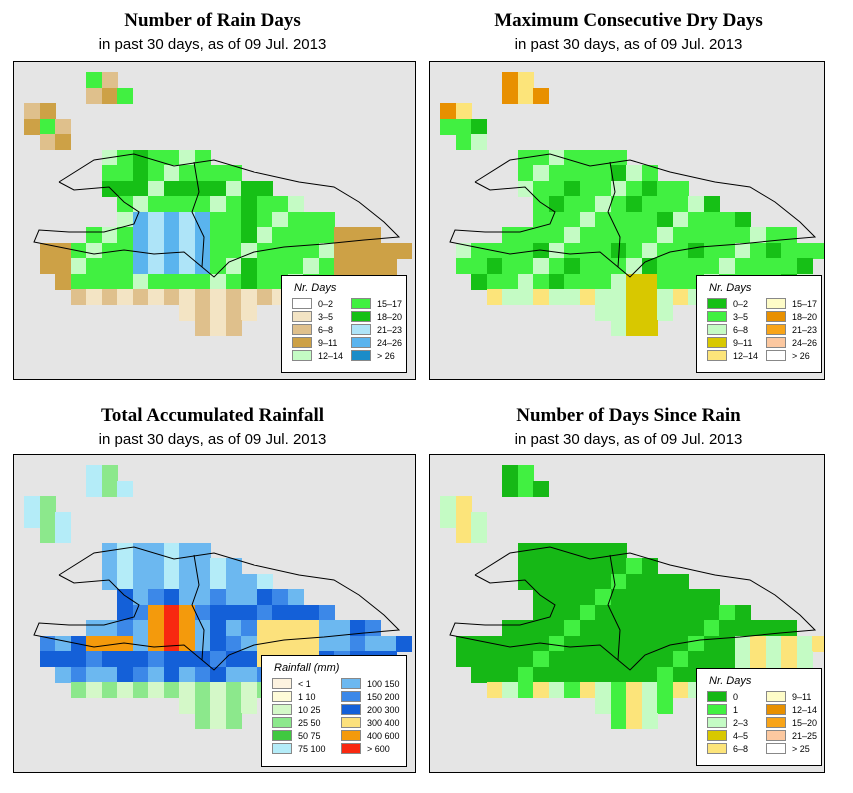  What do you see at coordinates (326, 304) in the screenshot?
I see `legend-label: 0–2` at bounding box center [326, 304].